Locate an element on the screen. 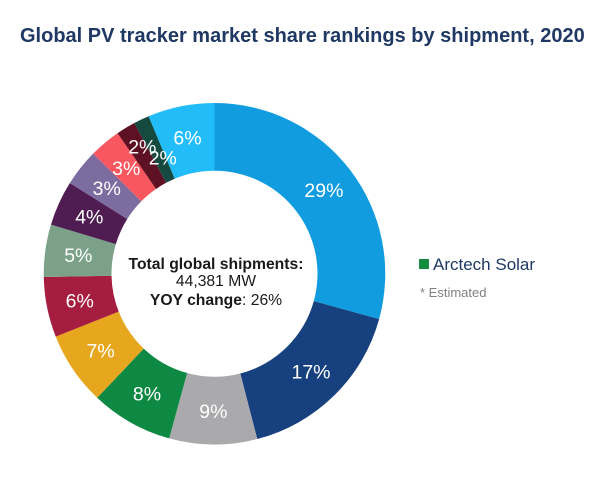  svg-text: 9% is located at coordinates (213, 412).